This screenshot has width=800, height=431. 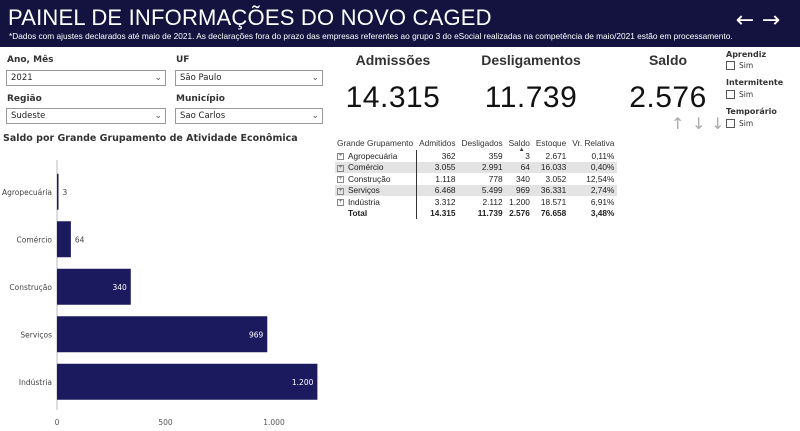 I want to click on temporario-checkbox: Sim, so click(x=739, y=123).